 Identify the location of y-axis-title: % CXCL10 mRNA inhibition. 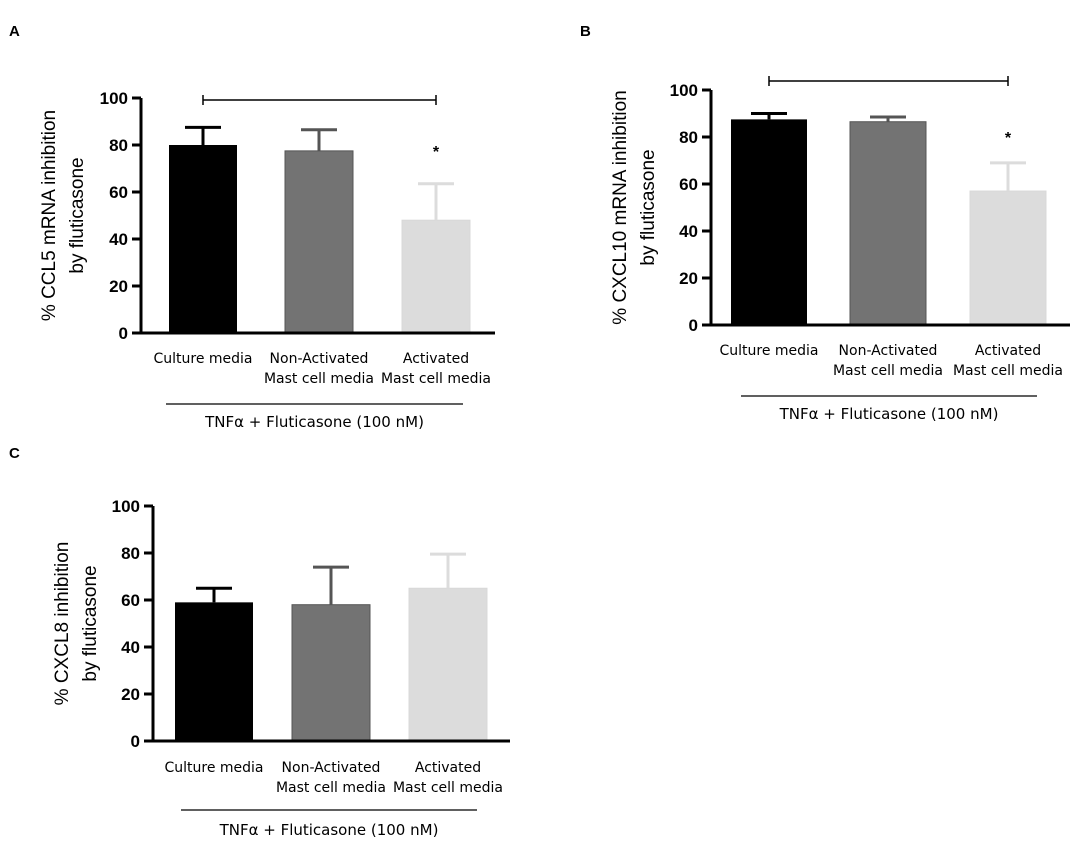
(620, 207).